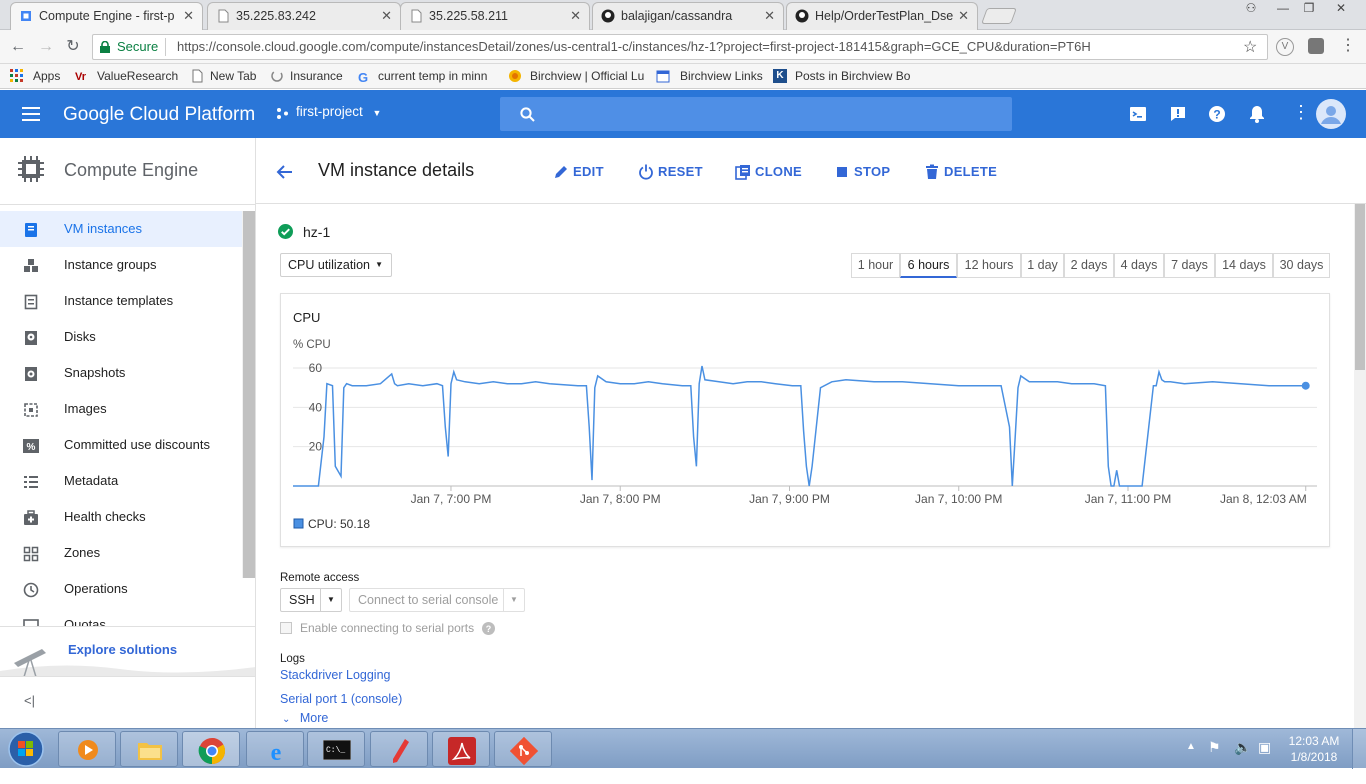 The image size is (1366, 784). What do you see at coordinates (1314, 741) in the screenshot?
I see `clock-time: 12:03 AM` at bounding box center [1314, 741].